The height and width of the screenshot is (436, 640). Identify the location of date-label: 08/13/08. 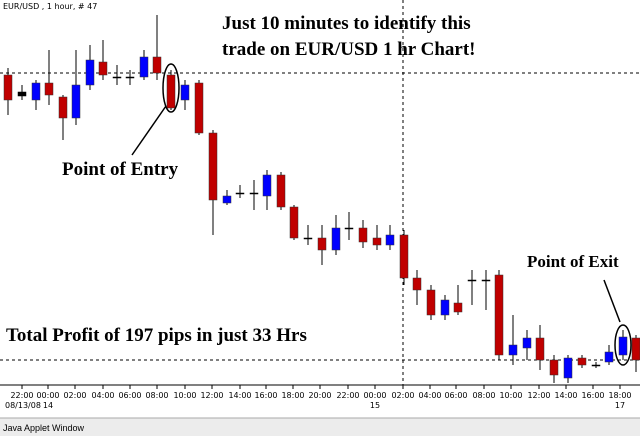
(23, 405).